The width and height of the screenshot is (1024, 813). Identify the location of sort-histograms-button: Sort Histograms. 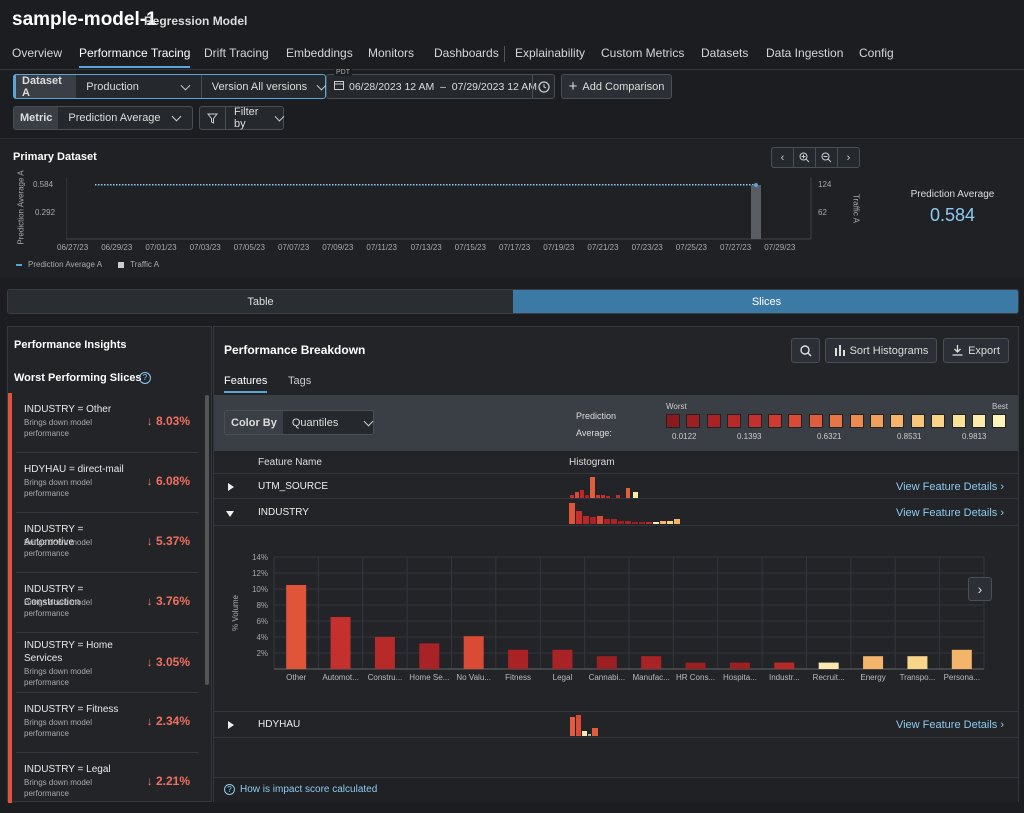
(881, 350).